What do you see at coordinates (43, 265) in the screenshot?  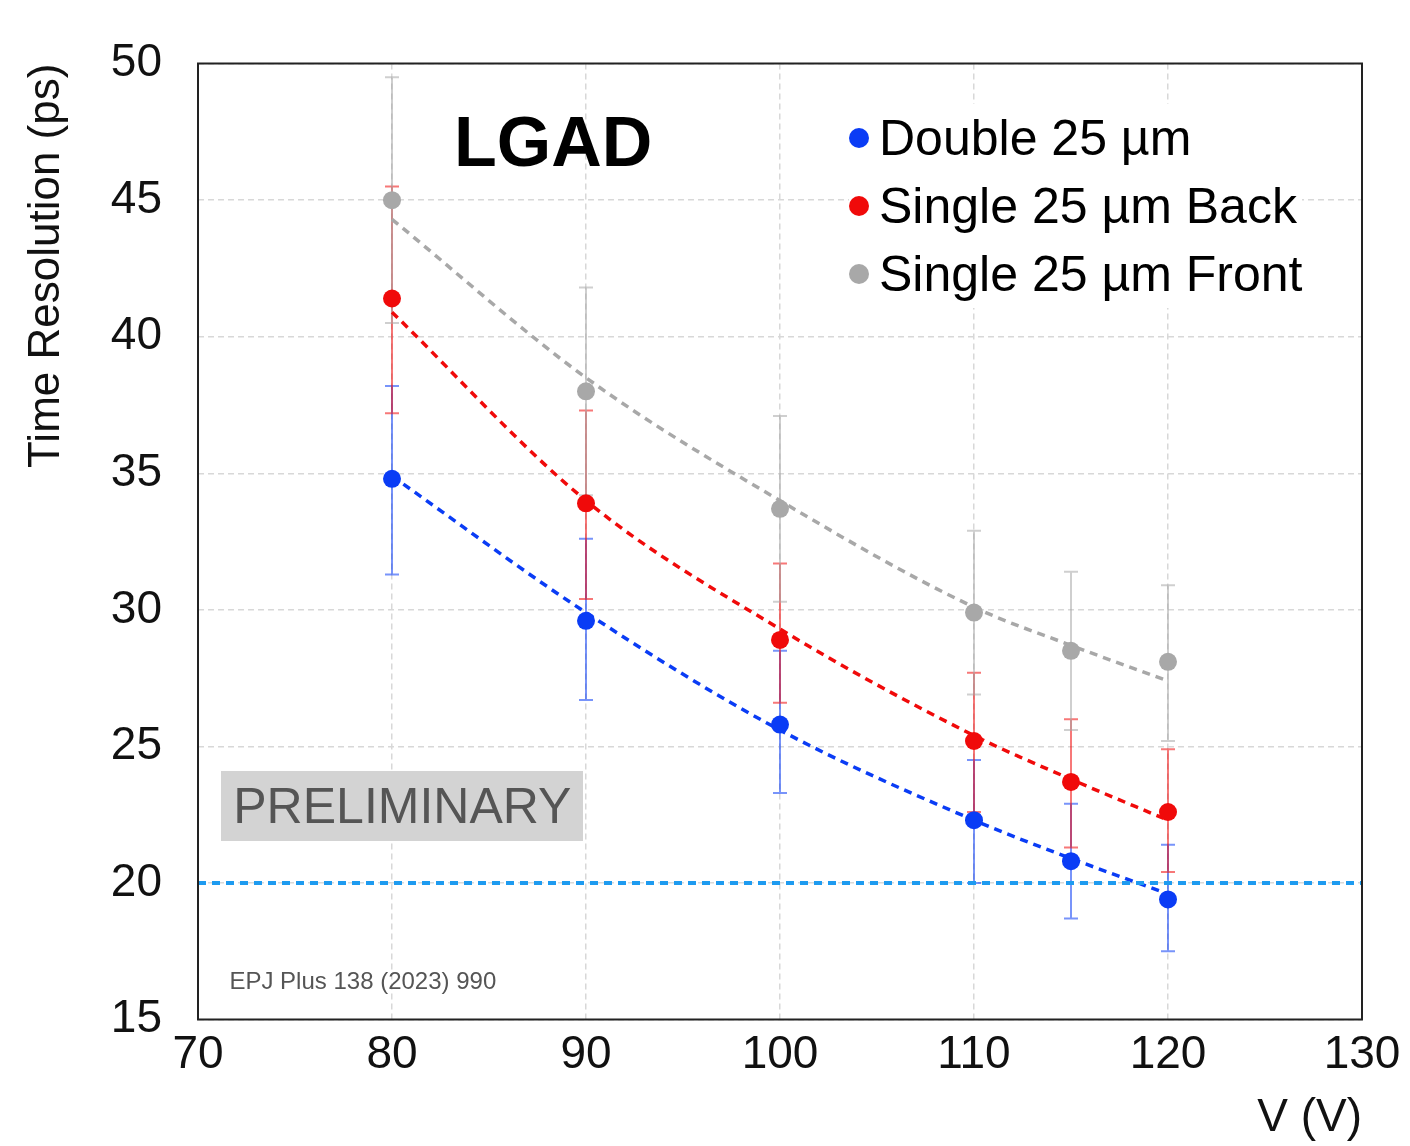 I see `y-axis-title: Time Resolution (ps)` at bounding box center [43, 265].